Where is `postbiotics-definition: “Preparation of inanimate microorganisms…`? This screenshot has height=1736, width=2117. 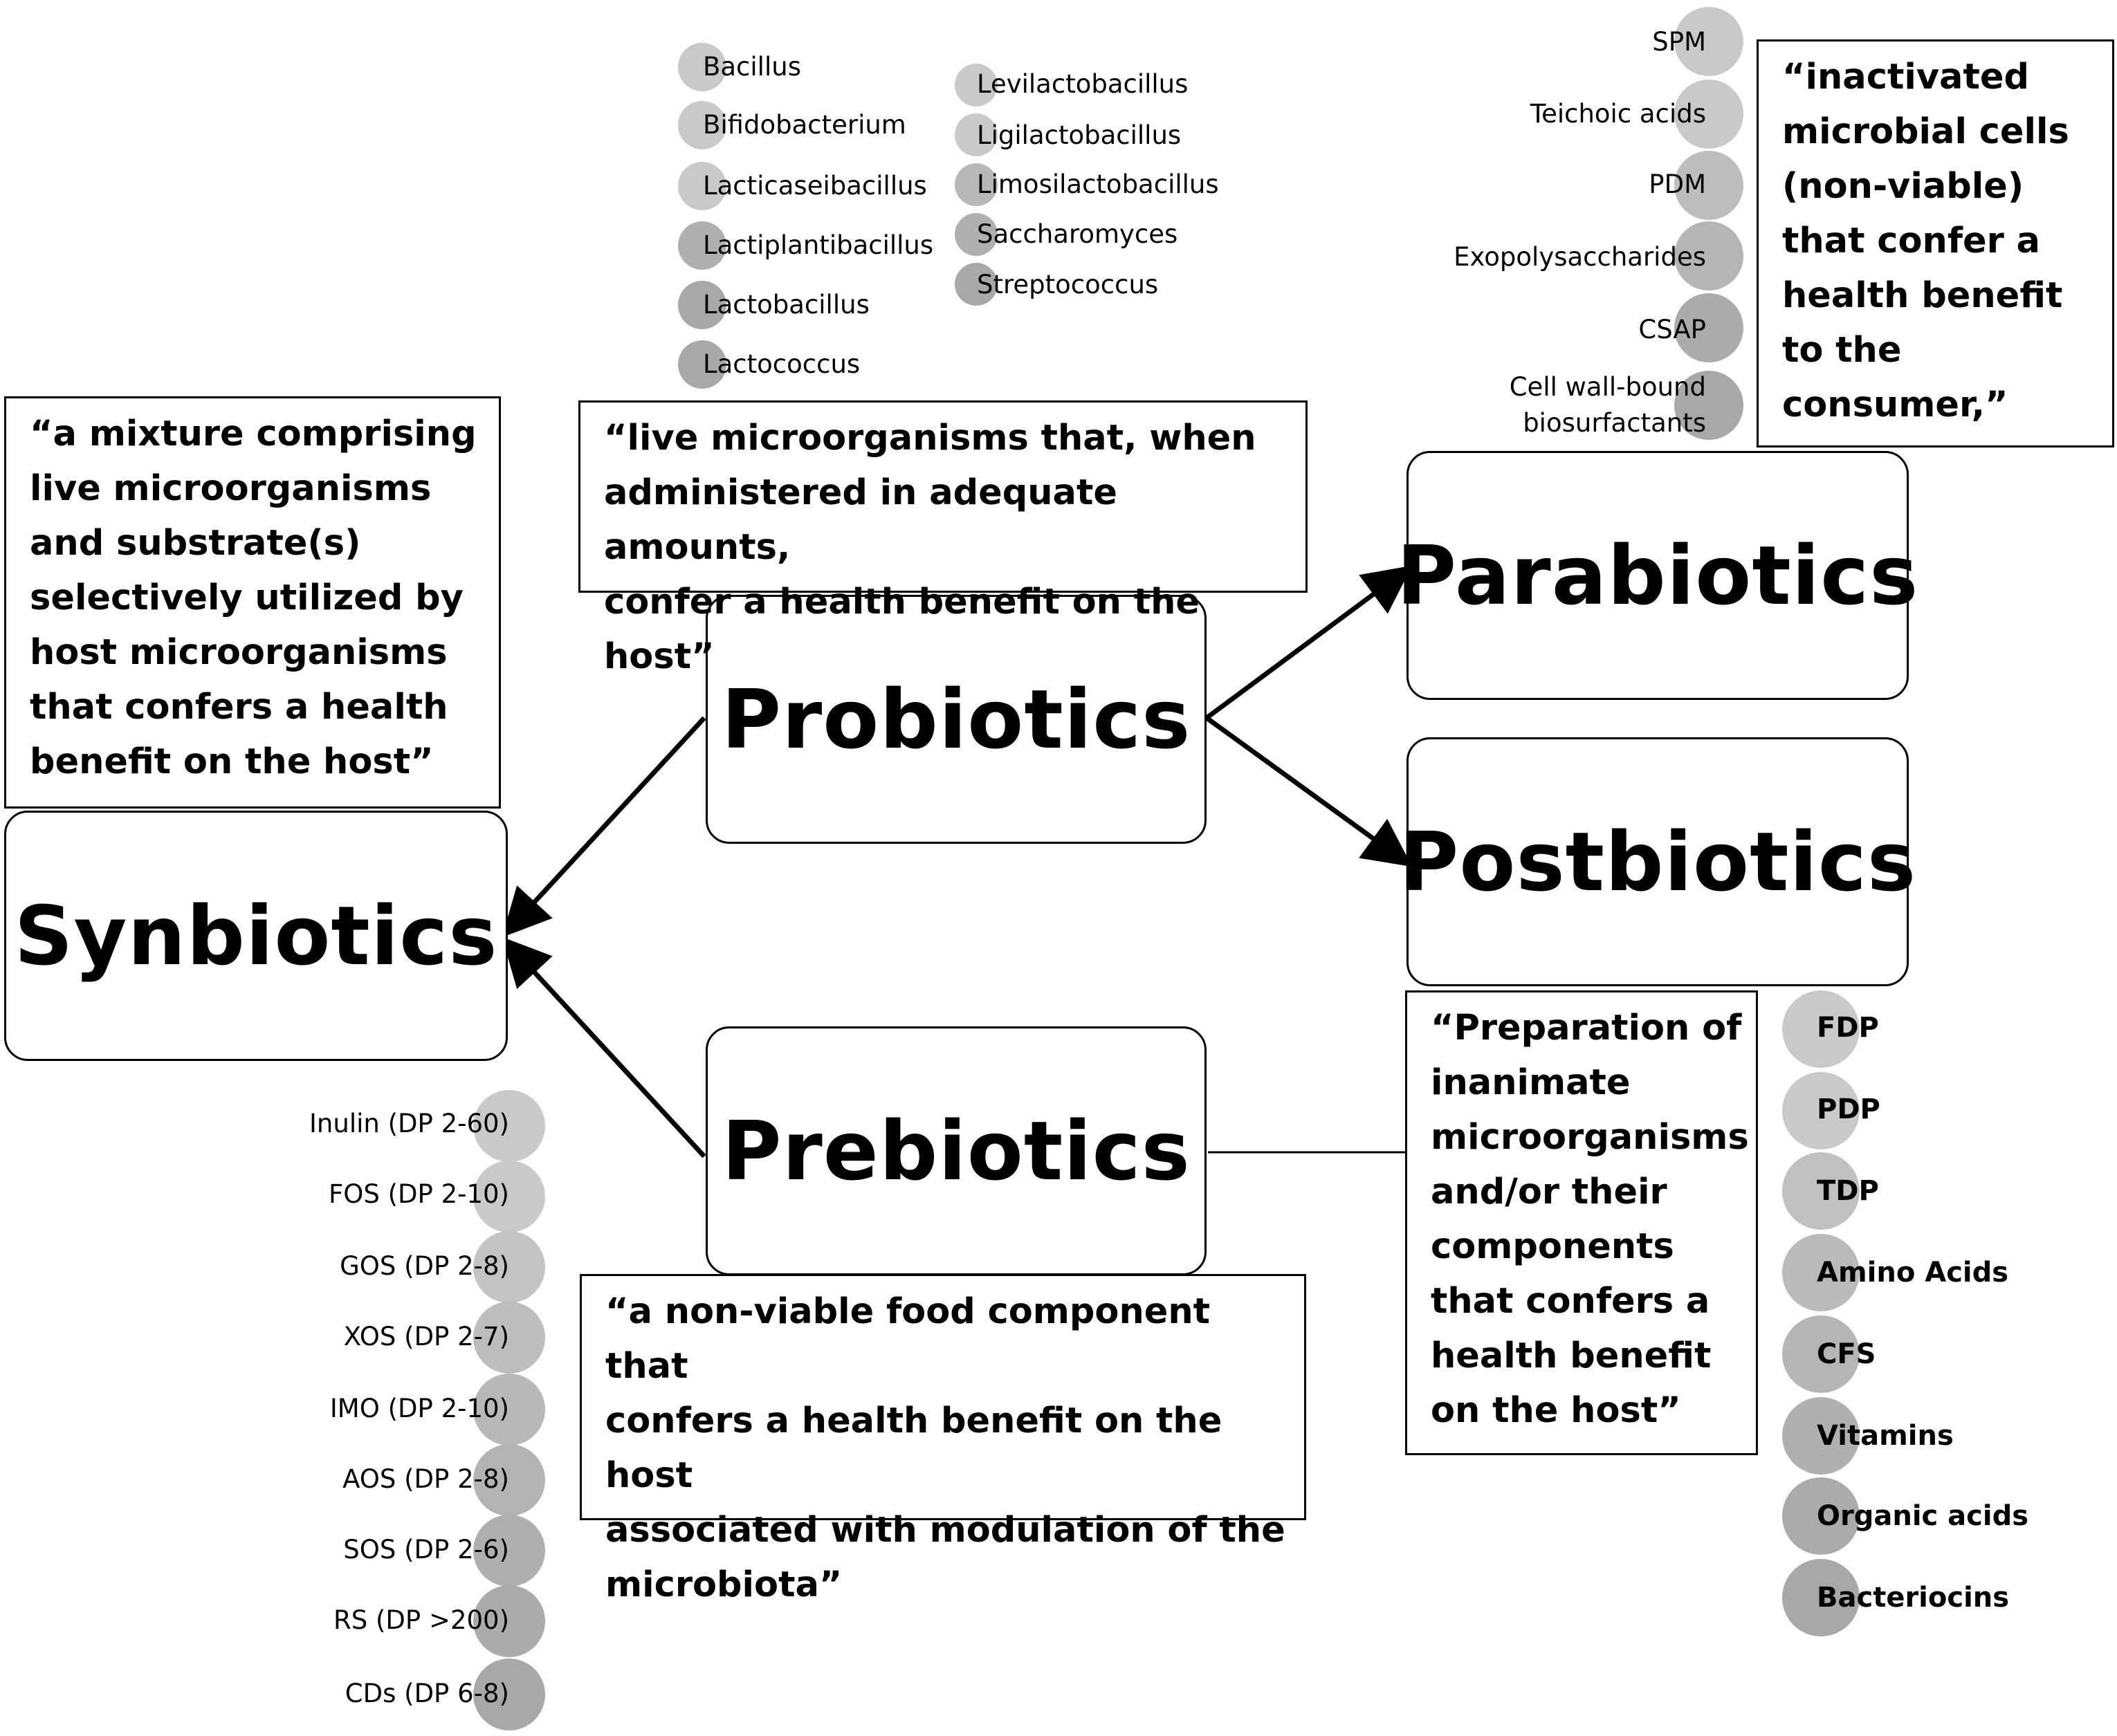 postbiotics-definition: “Preparation of inanimate microorganisms… is located at coordinates (1581, 1222).